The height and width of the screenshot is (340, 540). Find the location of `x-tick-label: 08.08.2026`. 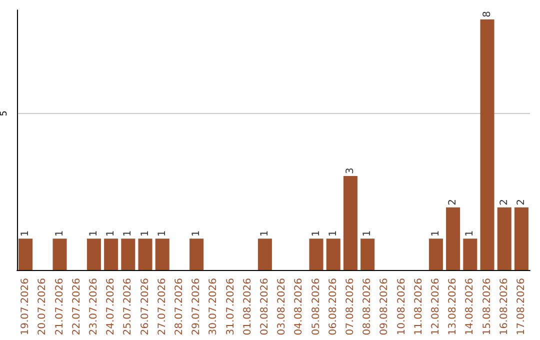

x-tick-label: 08.08.2026 is located at coordinates (368, 307).